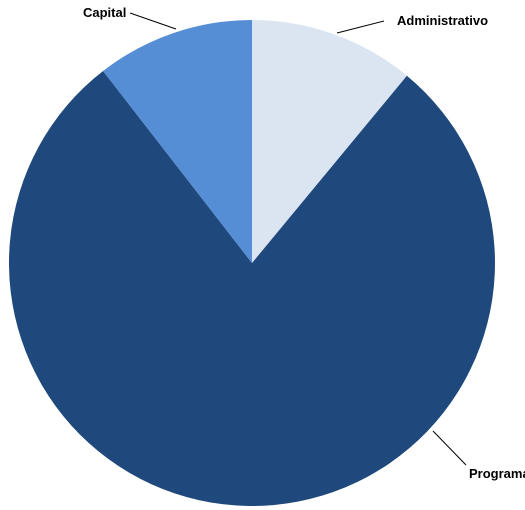 This screenshot has width=525, height=510. Describe the element at coordinates (177, 141) in the screenshot. I see `pie-slice-capital` at that location.